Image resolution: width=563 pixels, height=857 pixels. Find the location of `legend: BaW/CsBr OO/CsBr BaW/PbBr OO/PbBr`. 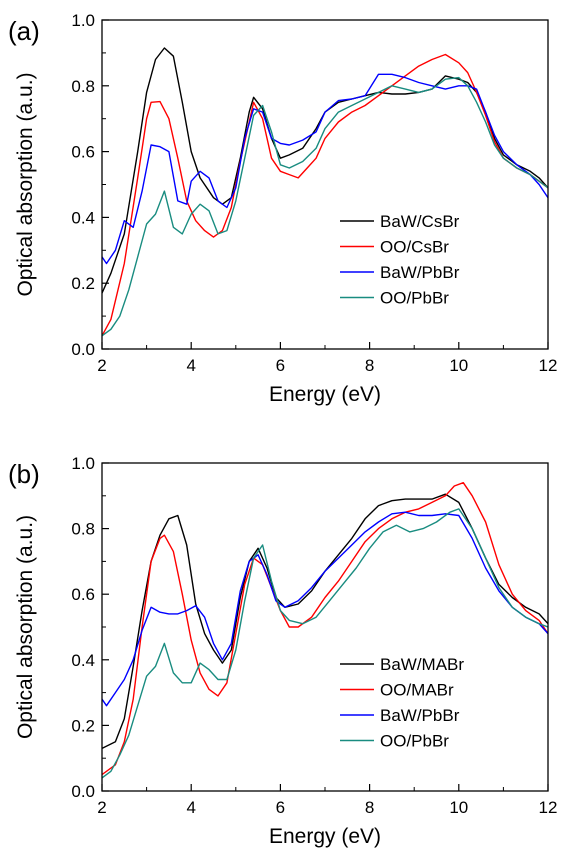

legend: BaW/CsBr OO/CsBr BaW/PbBr OO/PbBr is located at coordinates (400, 260).